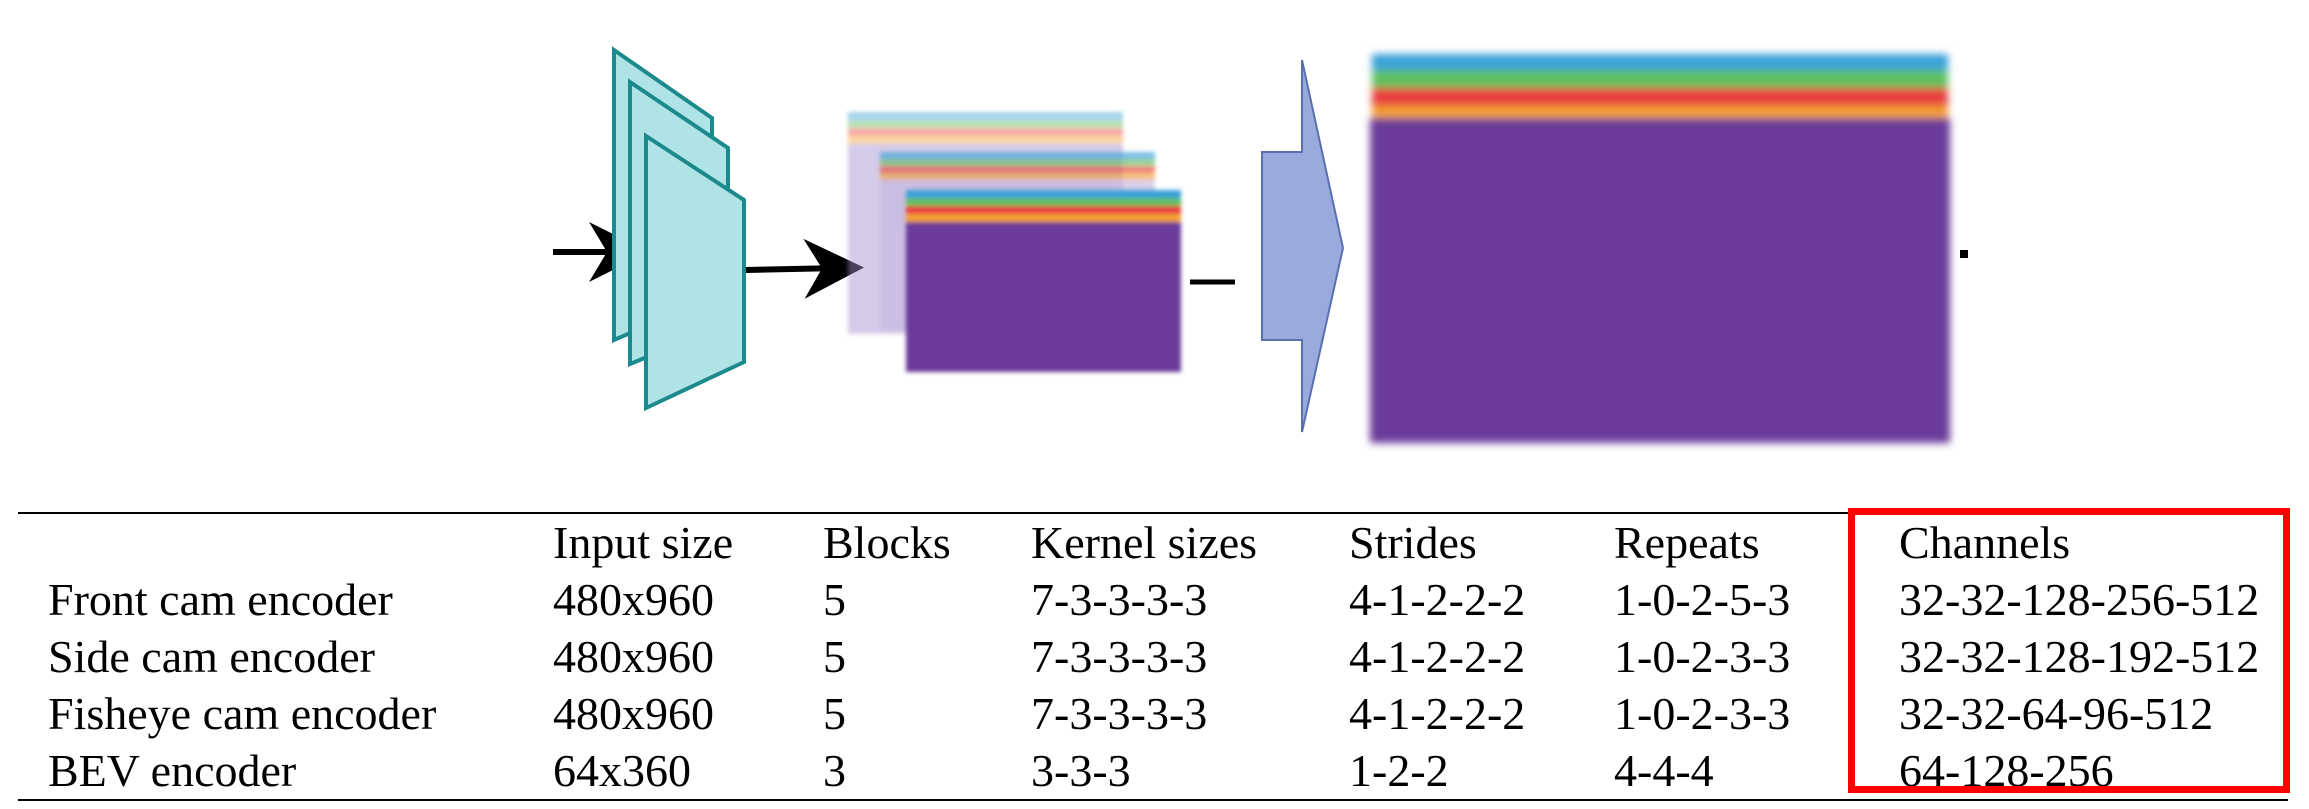  I want to click on header-cell-name, so click(285, 542).